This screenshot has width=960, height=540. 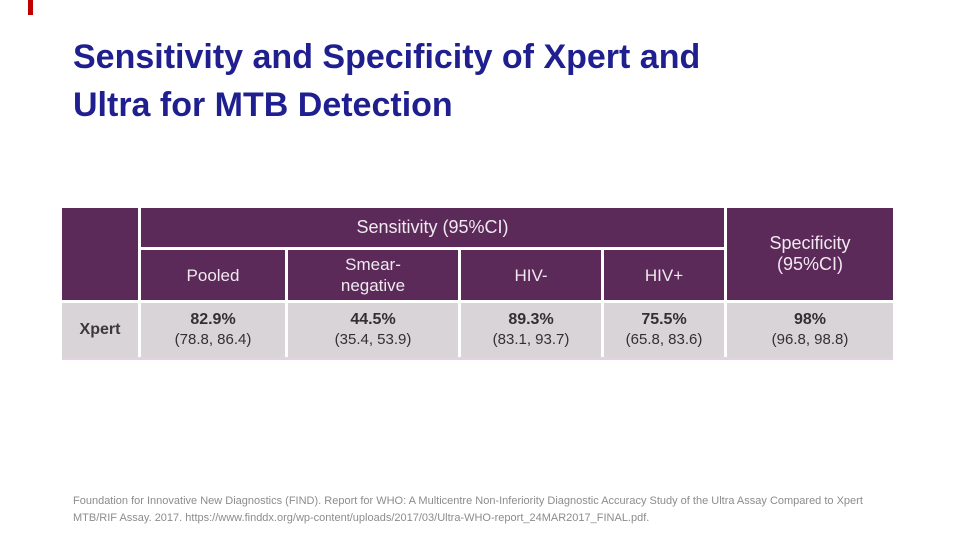 I want to click on table-cell-pooled: 82.9% (78.8, 86.4), so click(x=213, y=330).